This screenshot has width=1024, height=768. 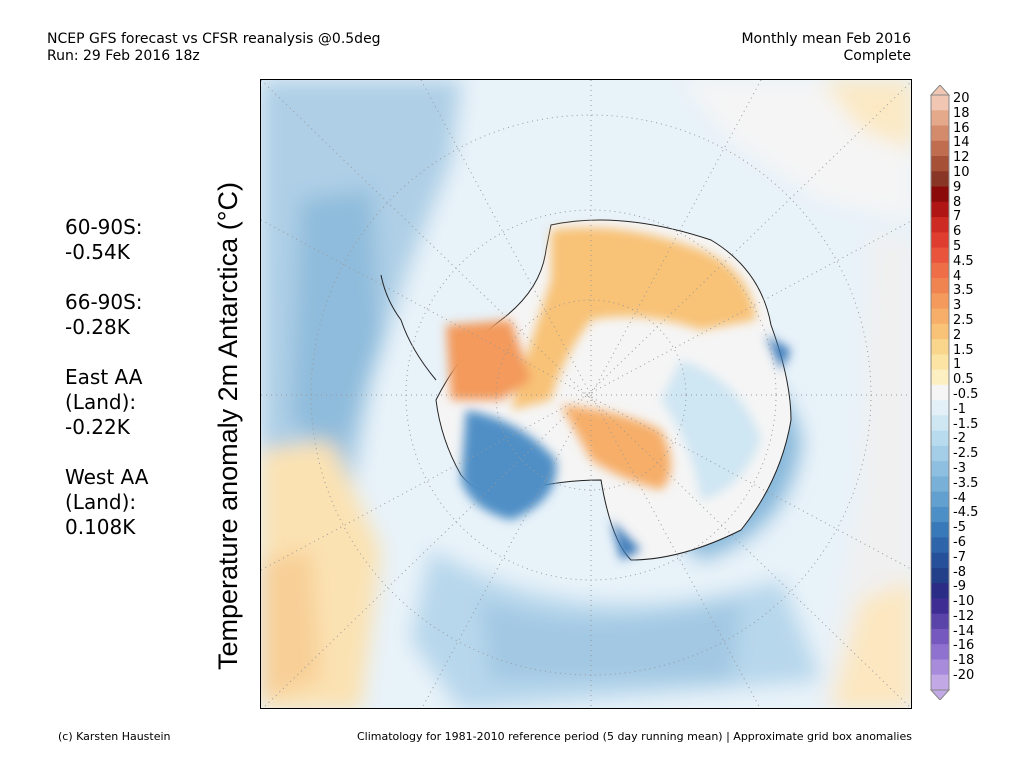 I want to click on colorbar-extend-bottom, so click(x=940, y=694).